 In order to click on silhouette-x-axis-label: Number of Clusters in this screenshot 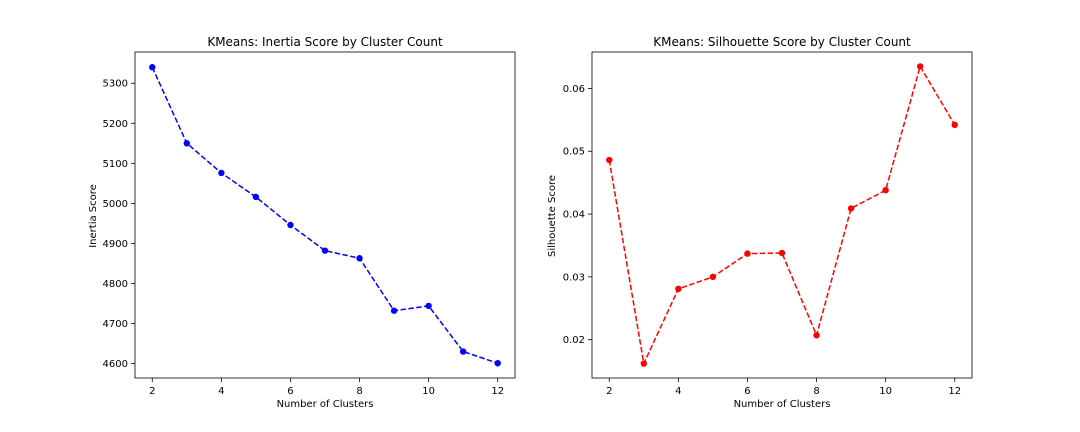, I will do `click(782, 404)`.